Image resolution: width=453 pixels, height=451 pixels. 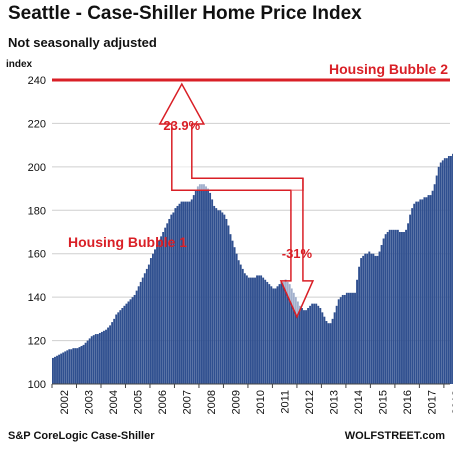 I want to click on x-tick-label: 2003, so click(x=90, y=402).